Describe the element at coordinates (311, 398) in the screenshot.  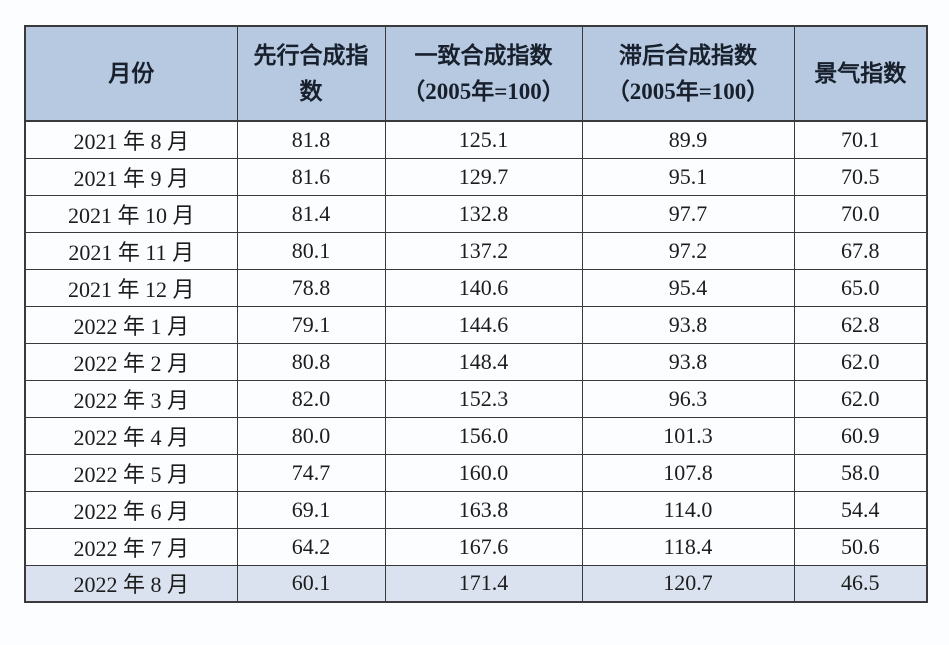
I see `leading-index-cell: 82.0` at that location.